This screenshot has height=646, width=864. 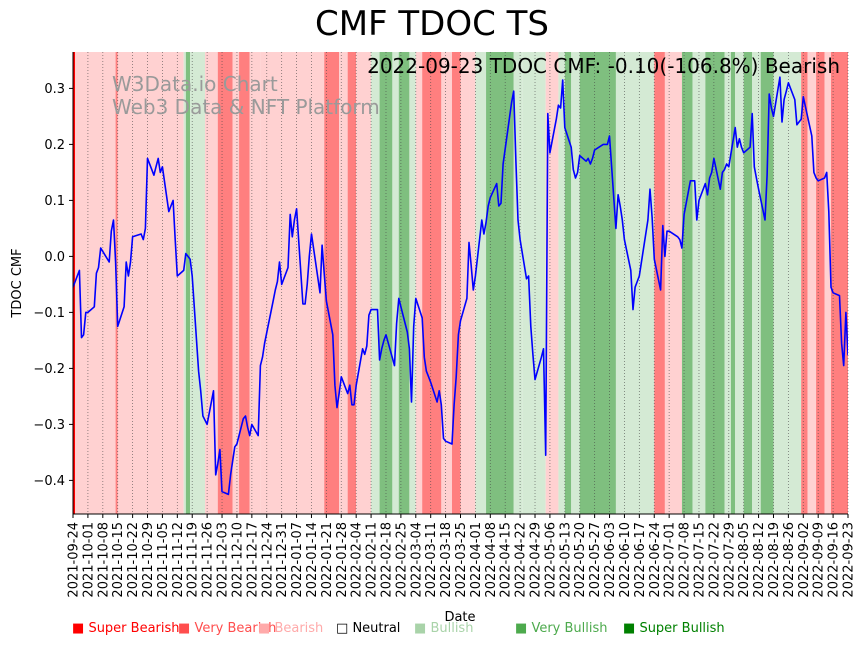 What do you see at coordinates (297, 560) in the screenshot?
I see `x-tick-label: 2022-01-07` at bounding box center [297, 560].